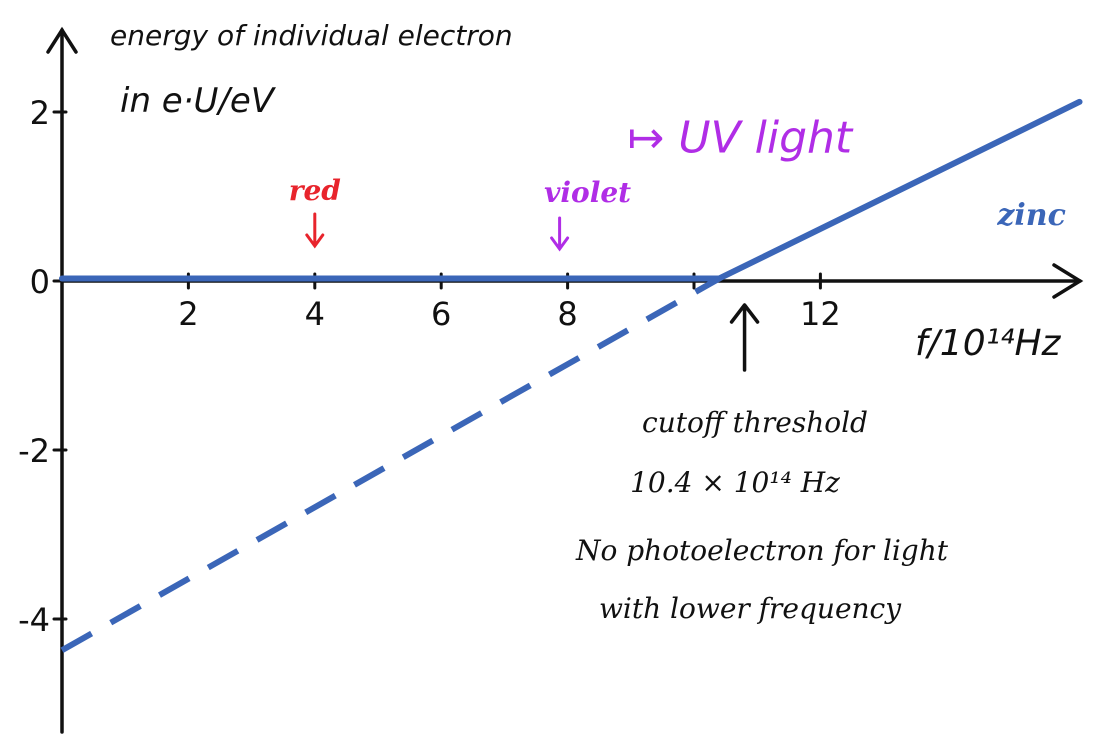 The image size is (1104, 744). I want to click on y-axis-label-line2: in e·U/eV, so click(198, 101).